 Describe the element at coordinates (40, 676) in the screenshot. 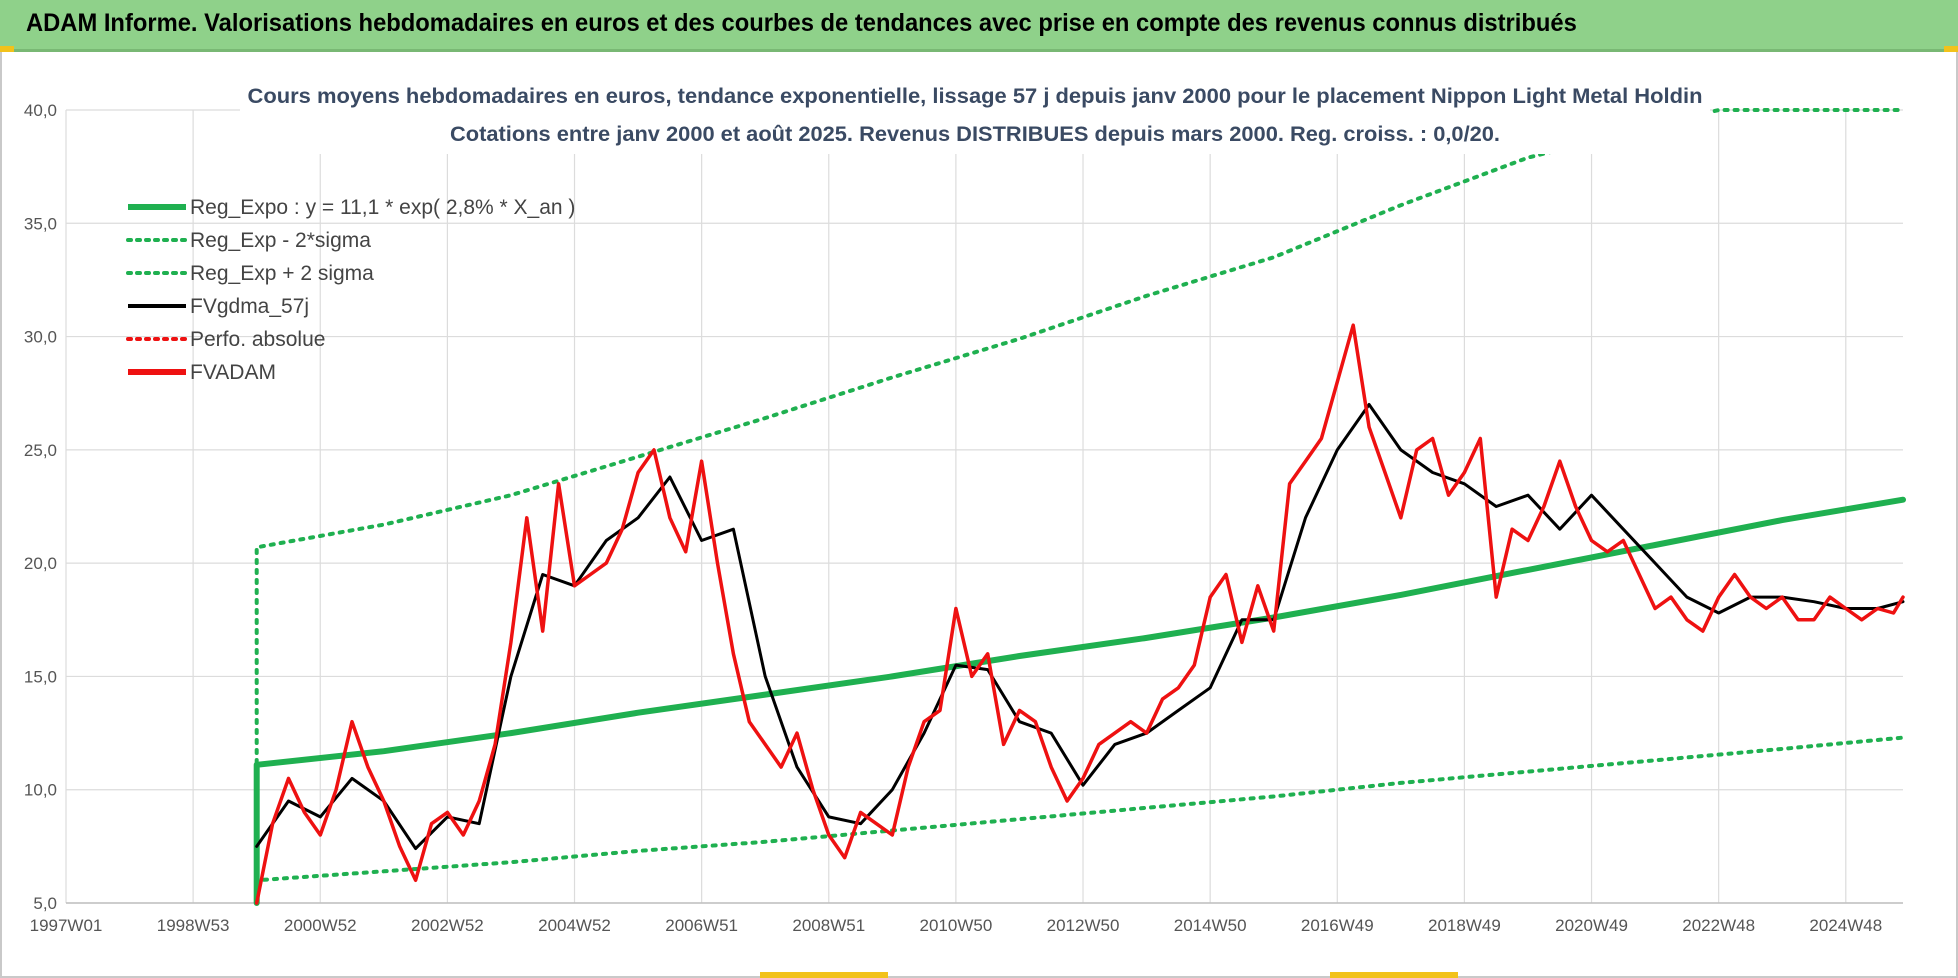

I see `y-tick-label: 15,0` at that location.